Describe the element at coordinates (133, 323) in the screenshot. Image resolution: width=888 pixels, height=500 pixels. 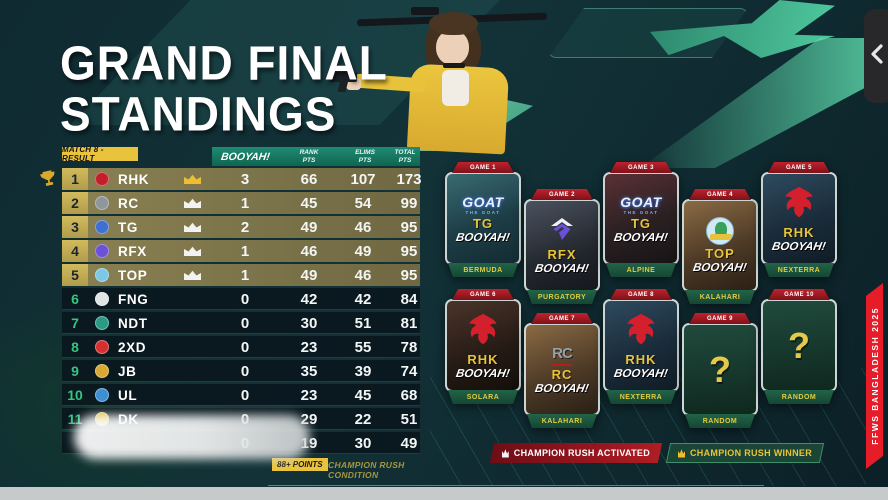
I see `team-name: NDT` at that location.